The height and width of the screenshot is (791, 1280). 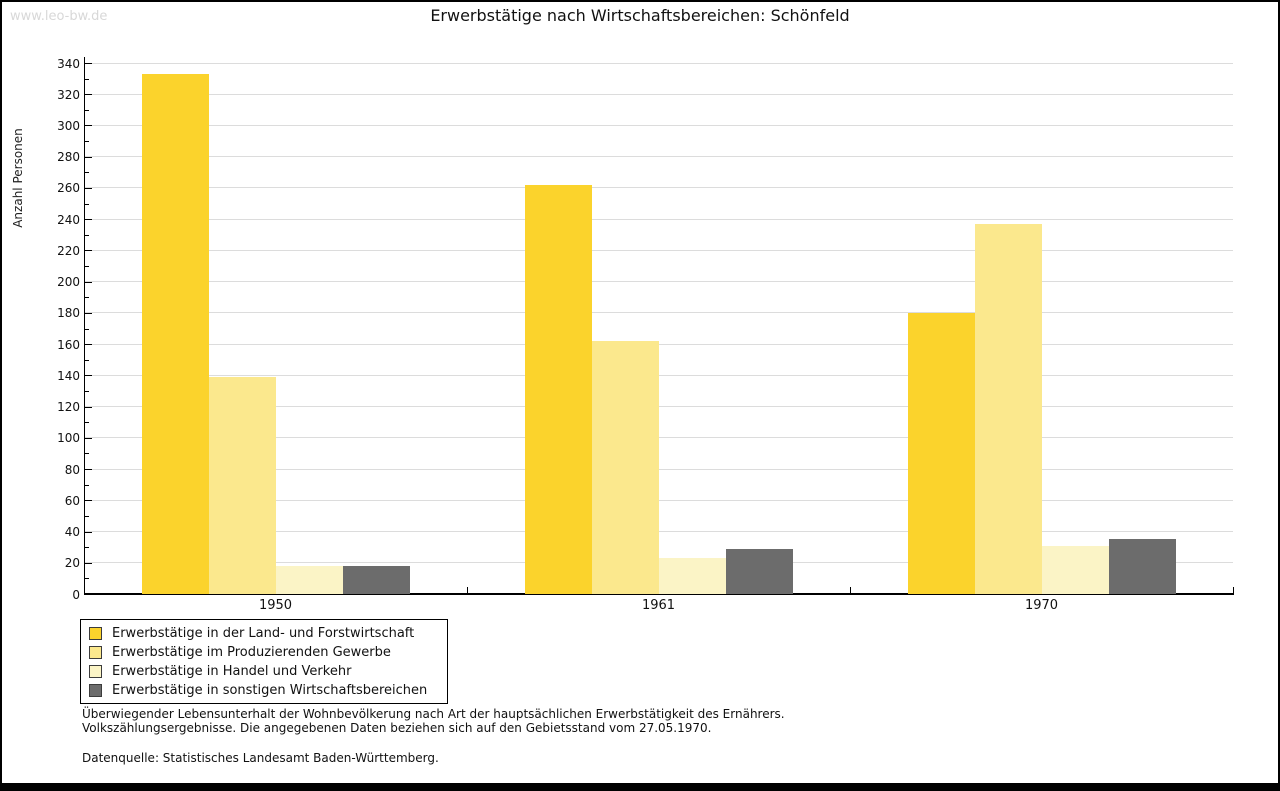 What do you see at coordinates (72, 563) in the screenshot?
I see `y-tick-label: 20` at bounding box center [72, 563].